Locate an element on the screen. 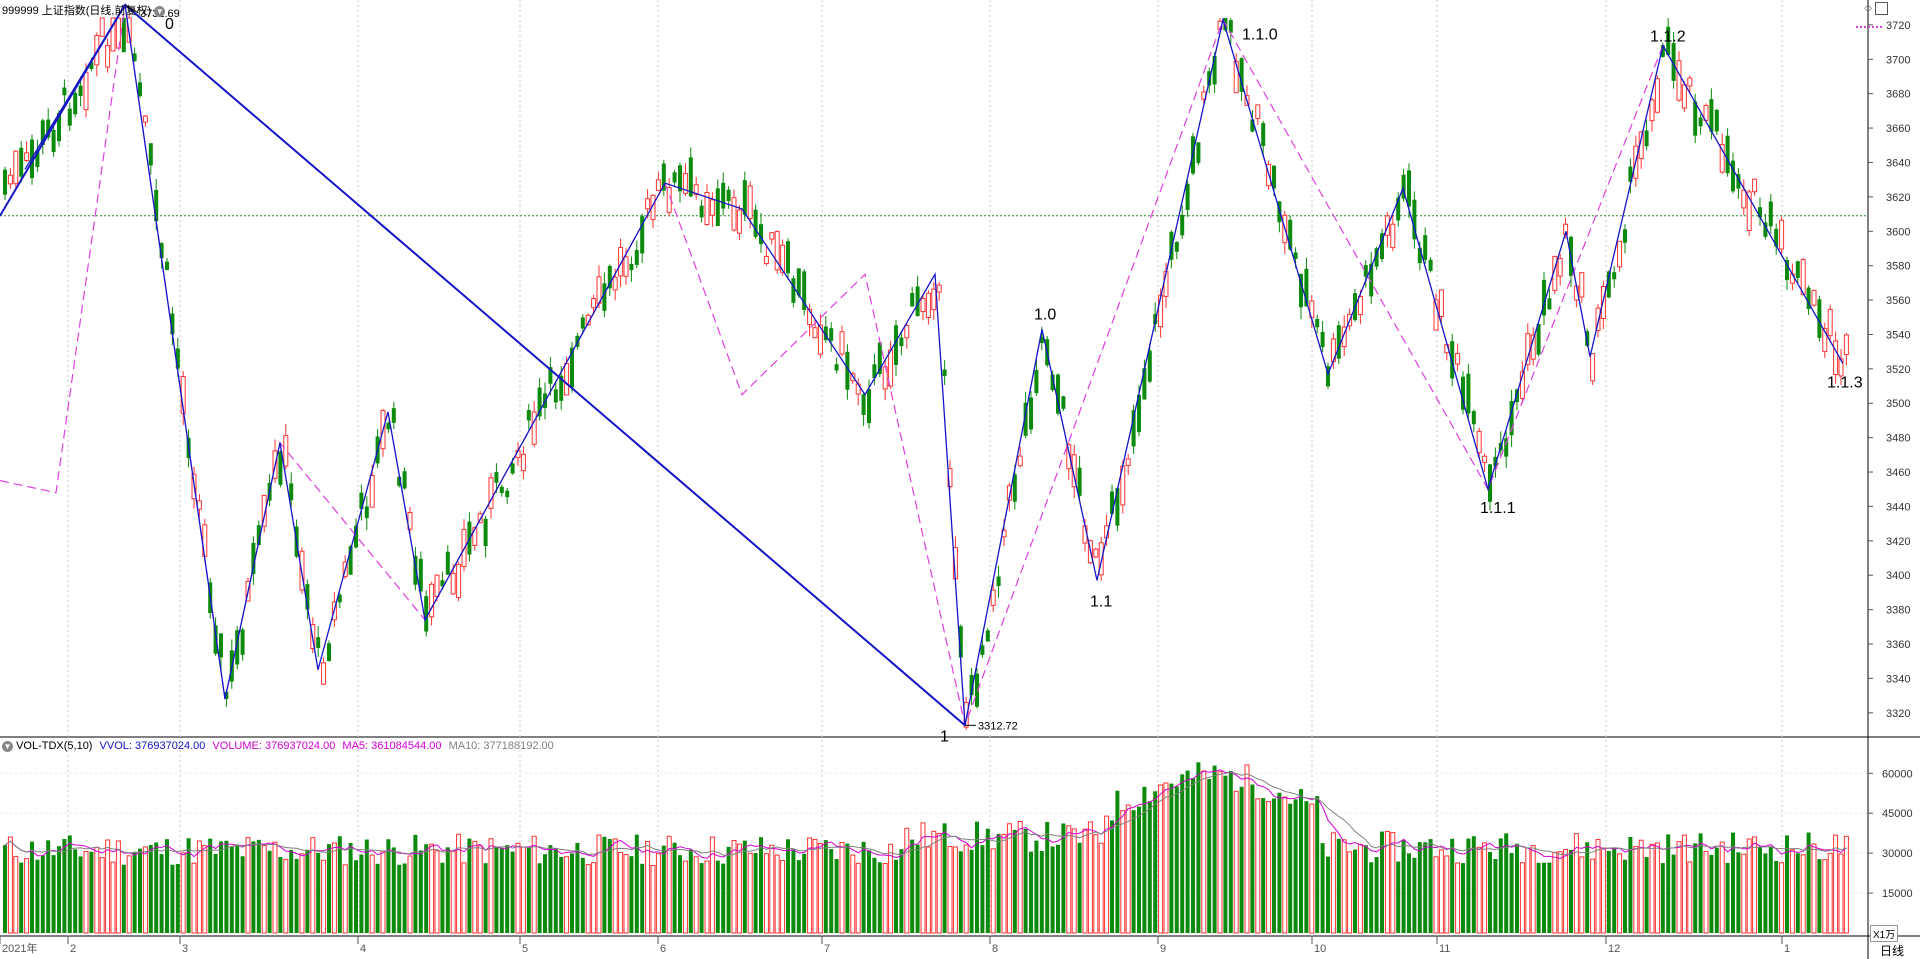 This screenshot has height=959, width=1920. x-tick-label: 10 is located at coordinates (1320, 949).